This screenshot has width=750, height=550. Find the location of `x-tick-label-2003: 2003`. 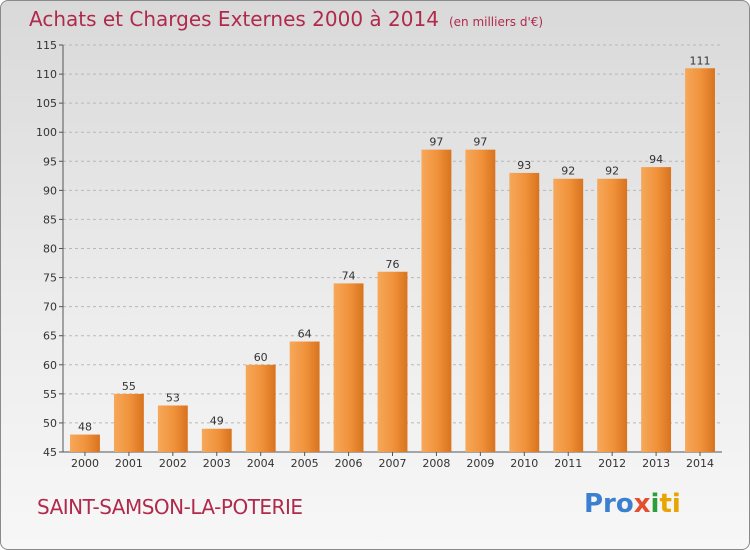

x-tick-label-2003: 2003 is located at coordinates (217, 463).